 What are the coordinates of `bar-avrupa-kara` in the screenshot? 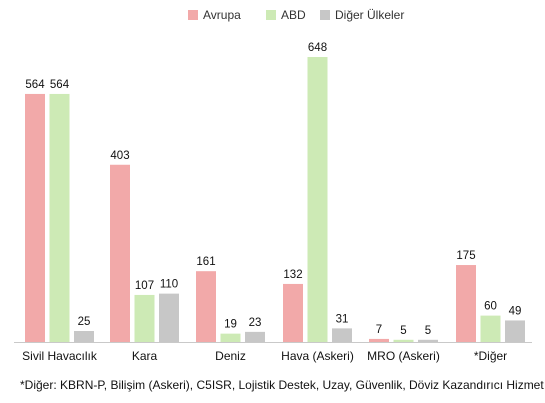 It's located at (120, 253).